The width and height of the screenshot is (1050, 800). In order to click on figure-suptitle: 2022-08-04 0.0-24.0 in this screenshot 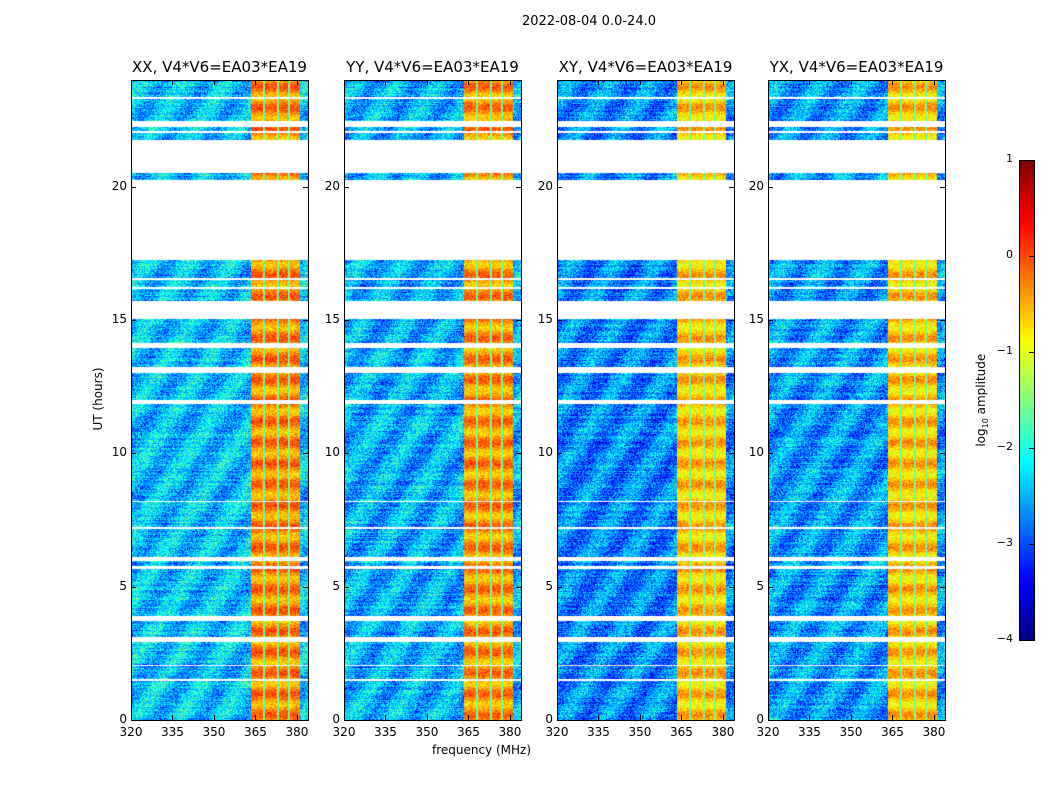, I will do `click(589, 21)`.